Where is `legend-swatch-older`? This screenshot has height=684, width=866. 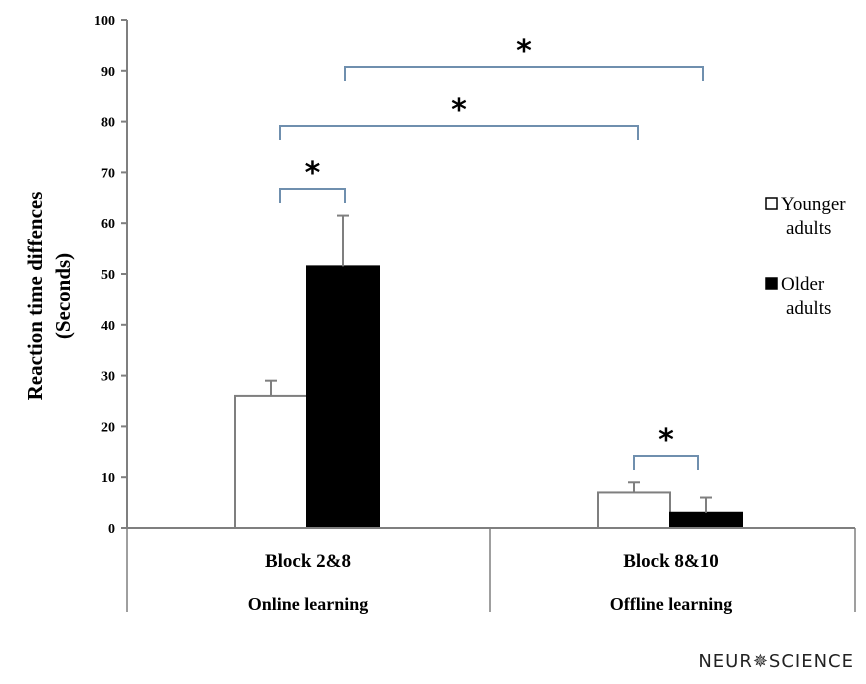
legend-swatch-older is located at coordinates (771, 283).